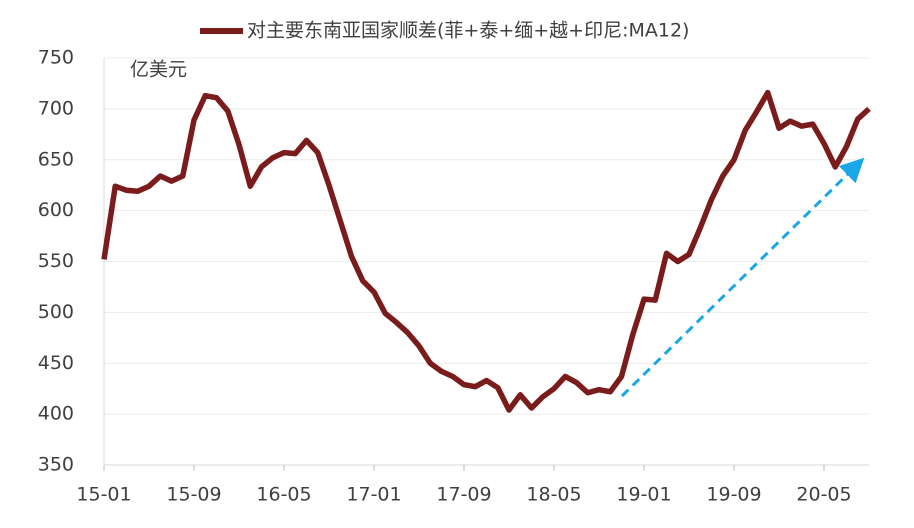  What do you see at coordinates (643, 495) in the screenshot?
I see `x-tick-label: 19-01` at bounding box center [643, 495].